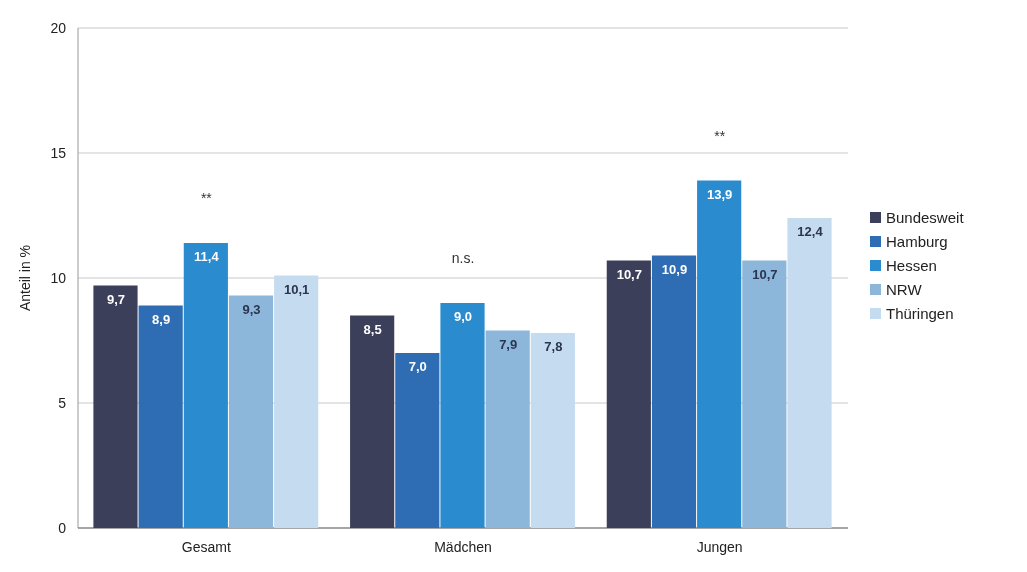 The image size is (1027, 572). What do you see at coordinates (417, 366) in the screenshot?
I see `data-label: 7,0` at bounding box center [417, 366].